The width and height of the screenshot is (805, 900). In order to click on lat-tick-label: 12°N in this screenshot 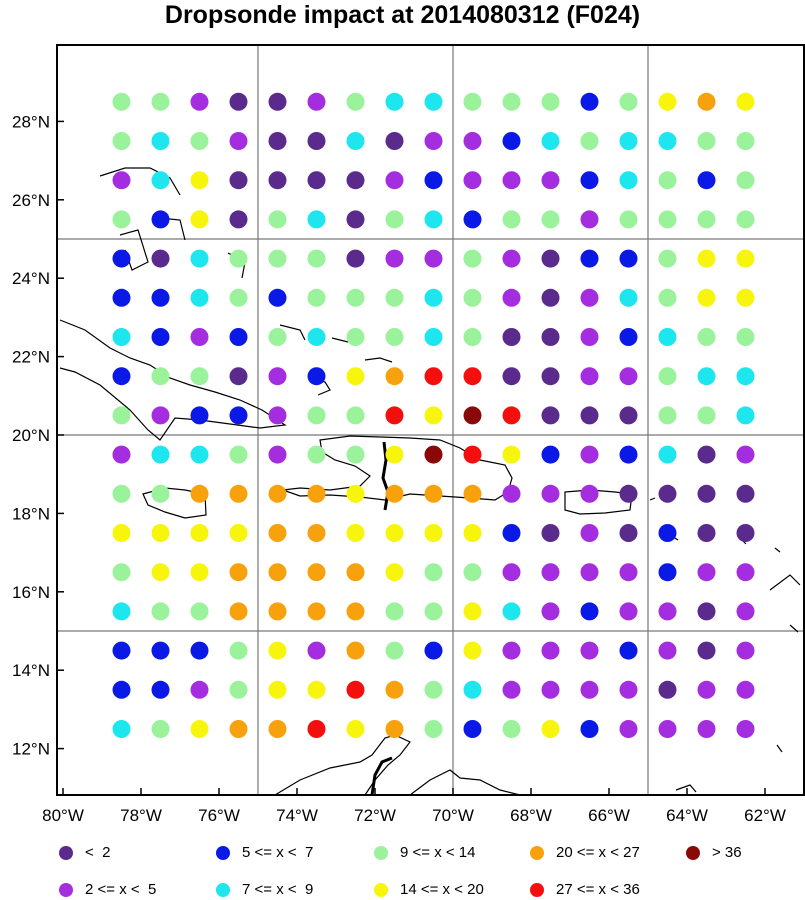, I will do `click(31, 749)`.